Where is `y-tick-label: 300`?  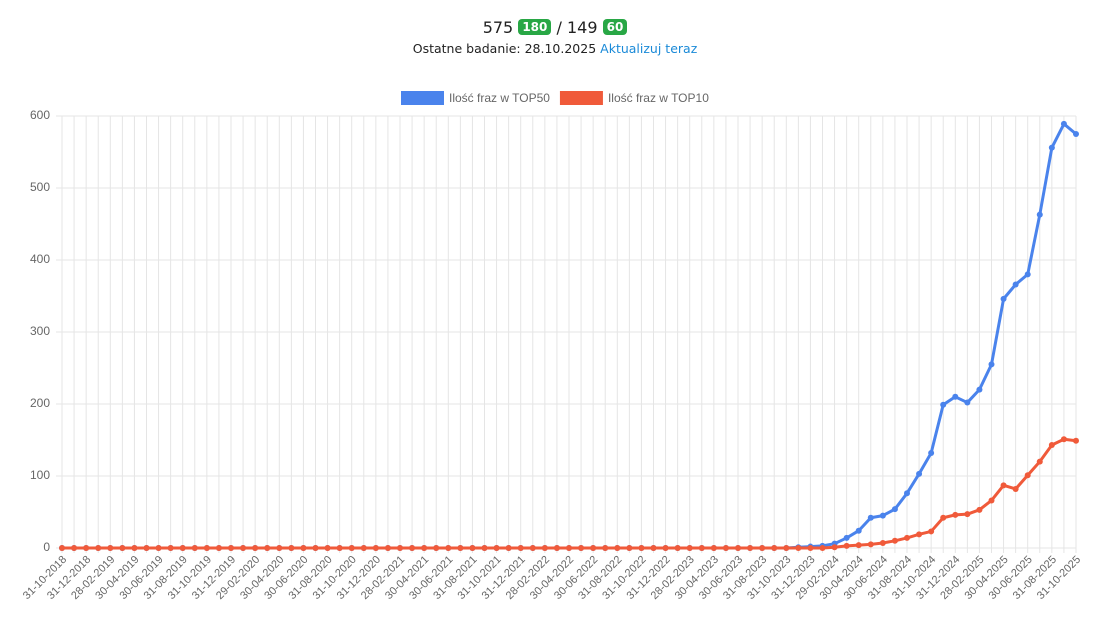 y-tick-label: 300 is located at coordinates (40, 331).